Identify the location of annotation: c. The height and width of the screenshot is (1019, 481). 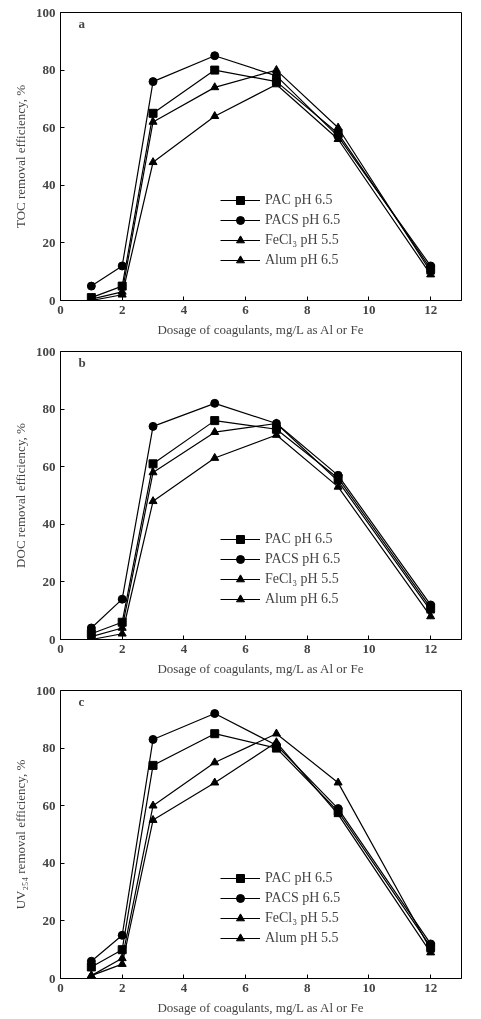
(81, 701).